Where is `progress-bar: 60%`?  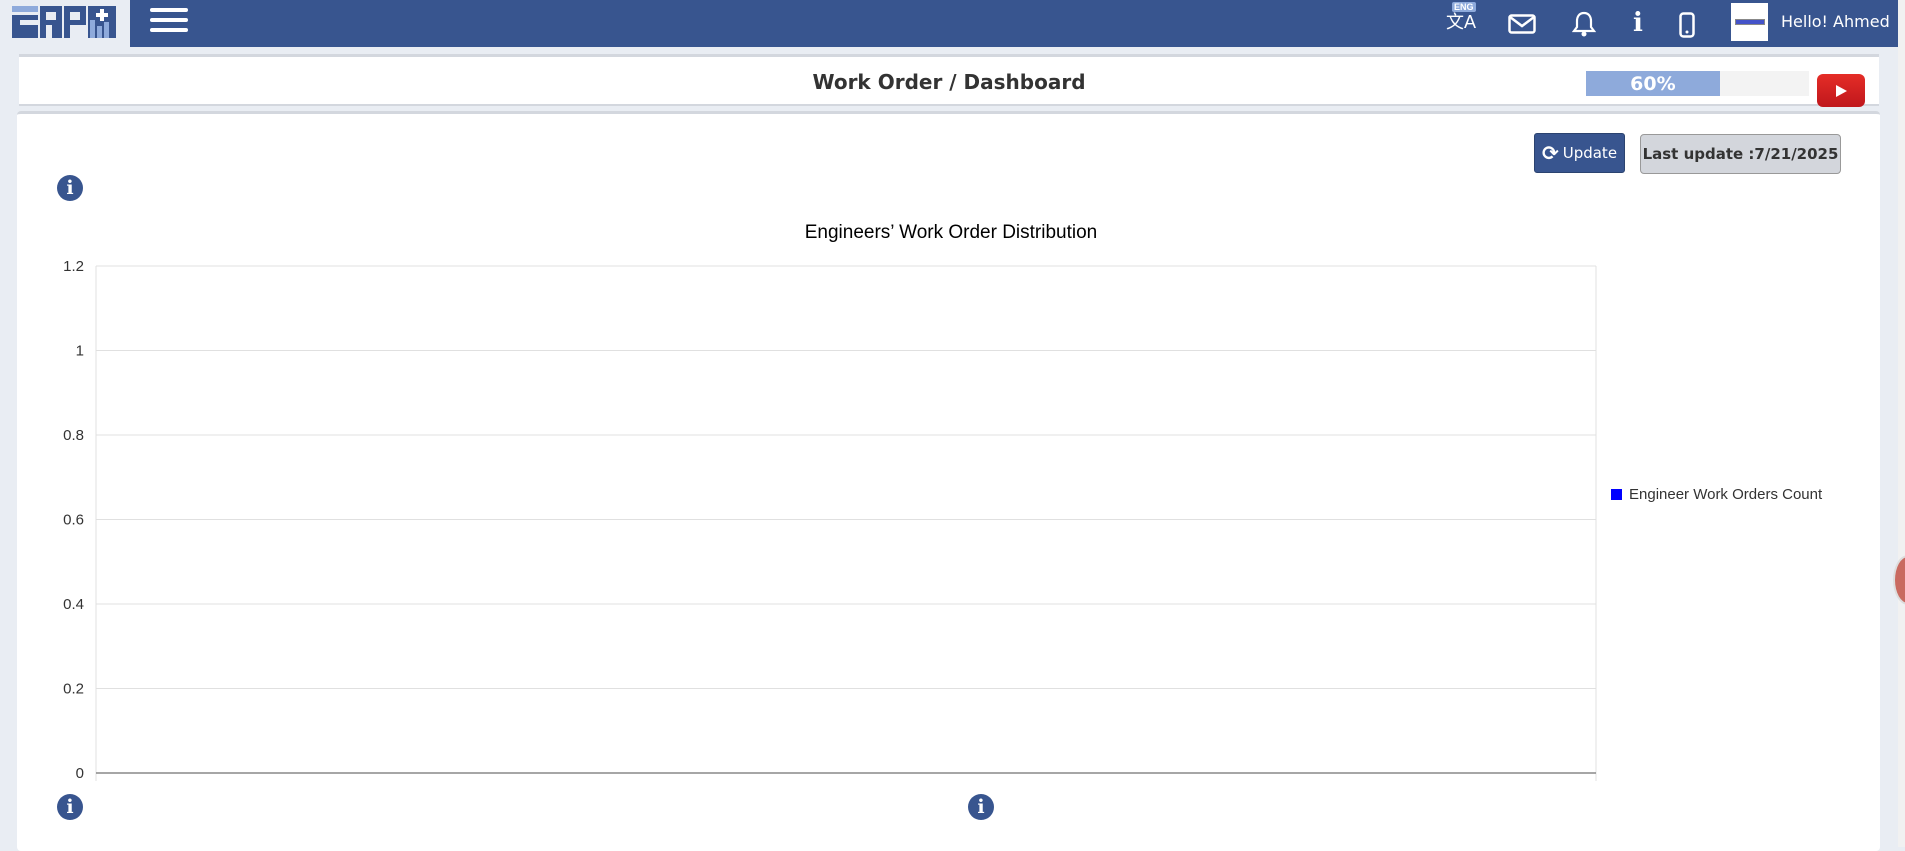 progress-bar: 60% is located at coordinates (1697, 83).